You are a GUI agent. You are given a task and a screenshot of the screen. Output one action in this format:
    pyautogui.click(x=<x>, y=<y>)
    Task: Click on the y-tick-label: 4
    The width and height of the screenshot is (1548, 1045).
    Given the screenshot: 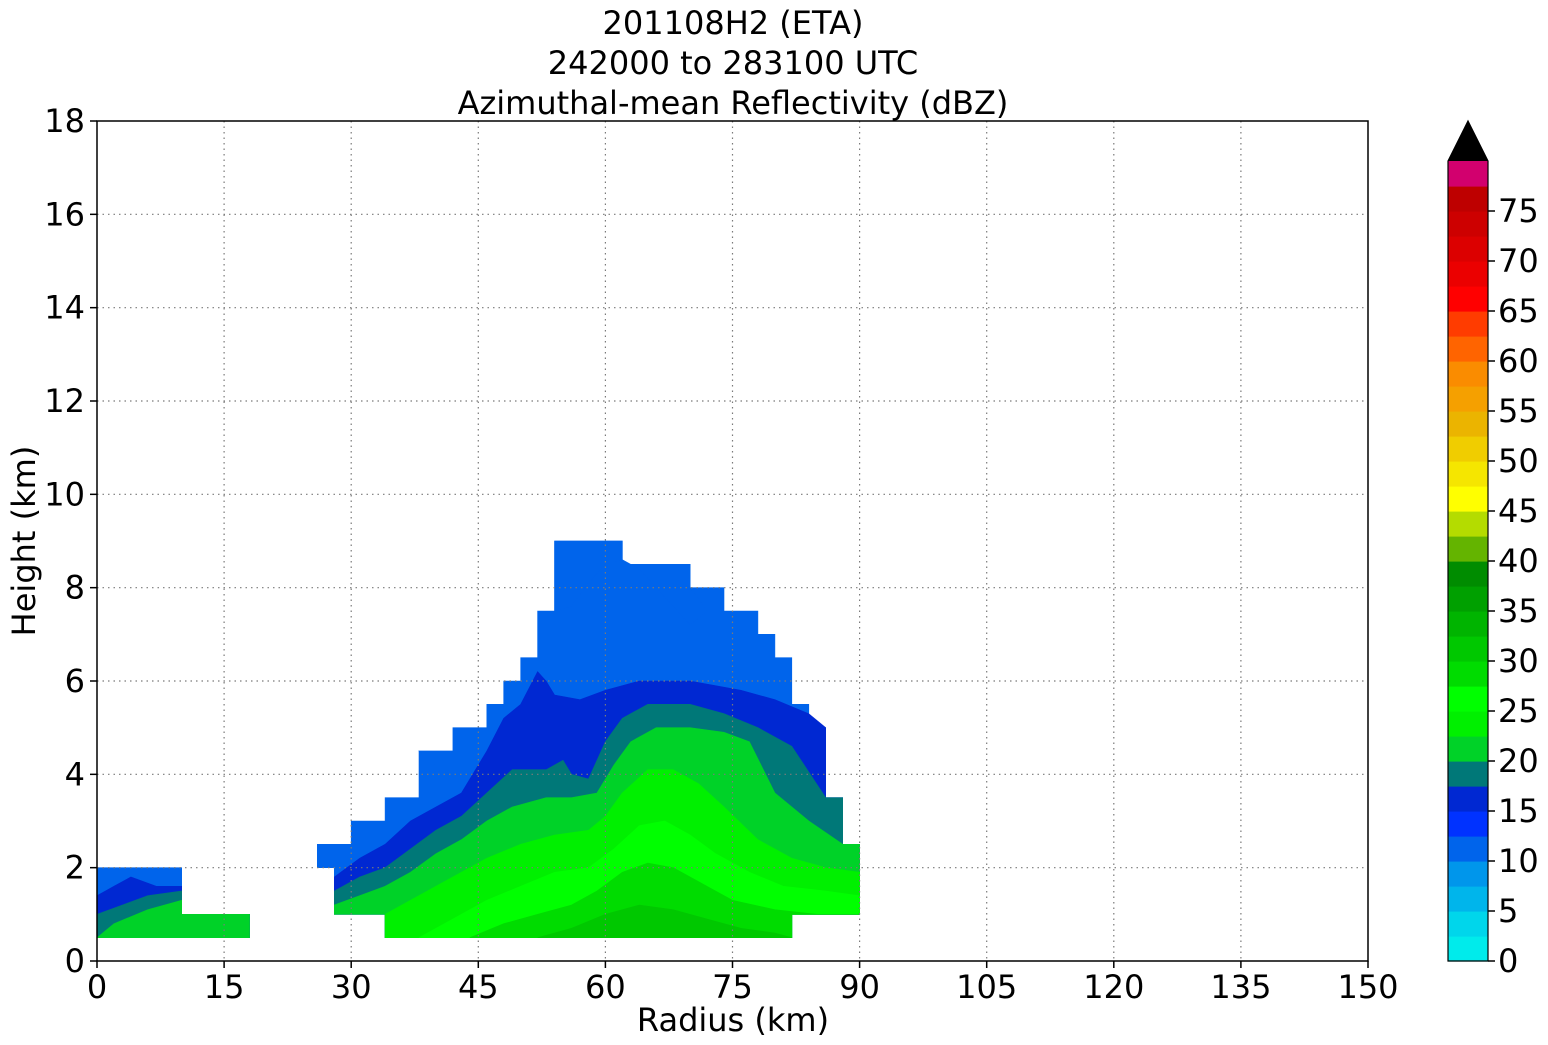 What is the action you would take?
    pyautogui.click(x=75, y=774)
    